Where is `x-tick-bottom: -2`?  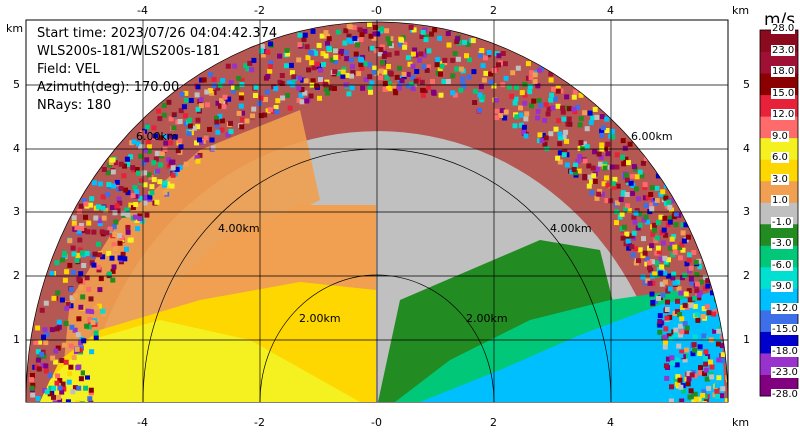 x-tick-bottom: -2 is located at coordinates (259, 422).